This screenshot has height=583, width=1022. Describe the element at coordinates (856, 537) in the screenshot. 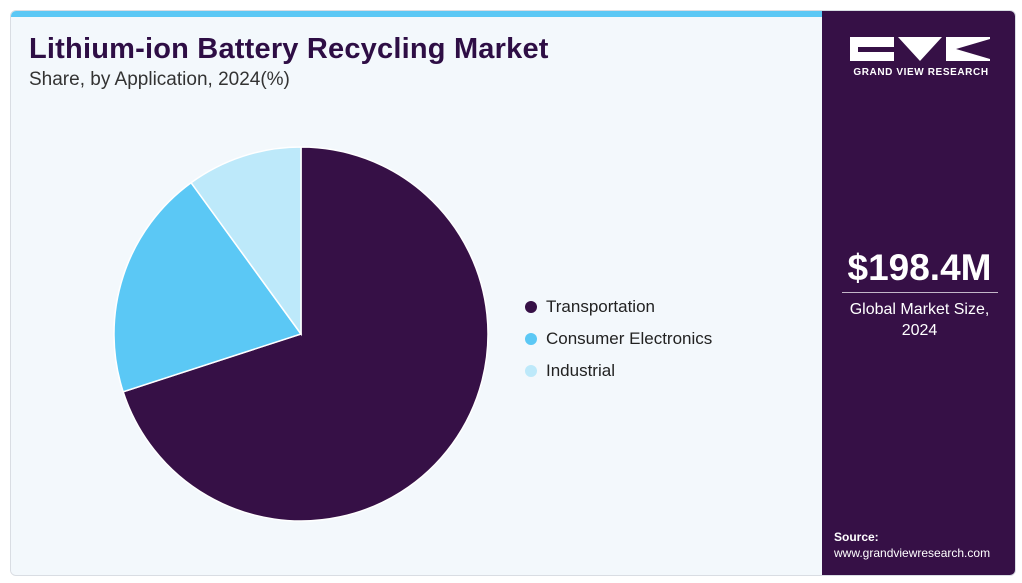

I see `source-label: Source:` at that location.